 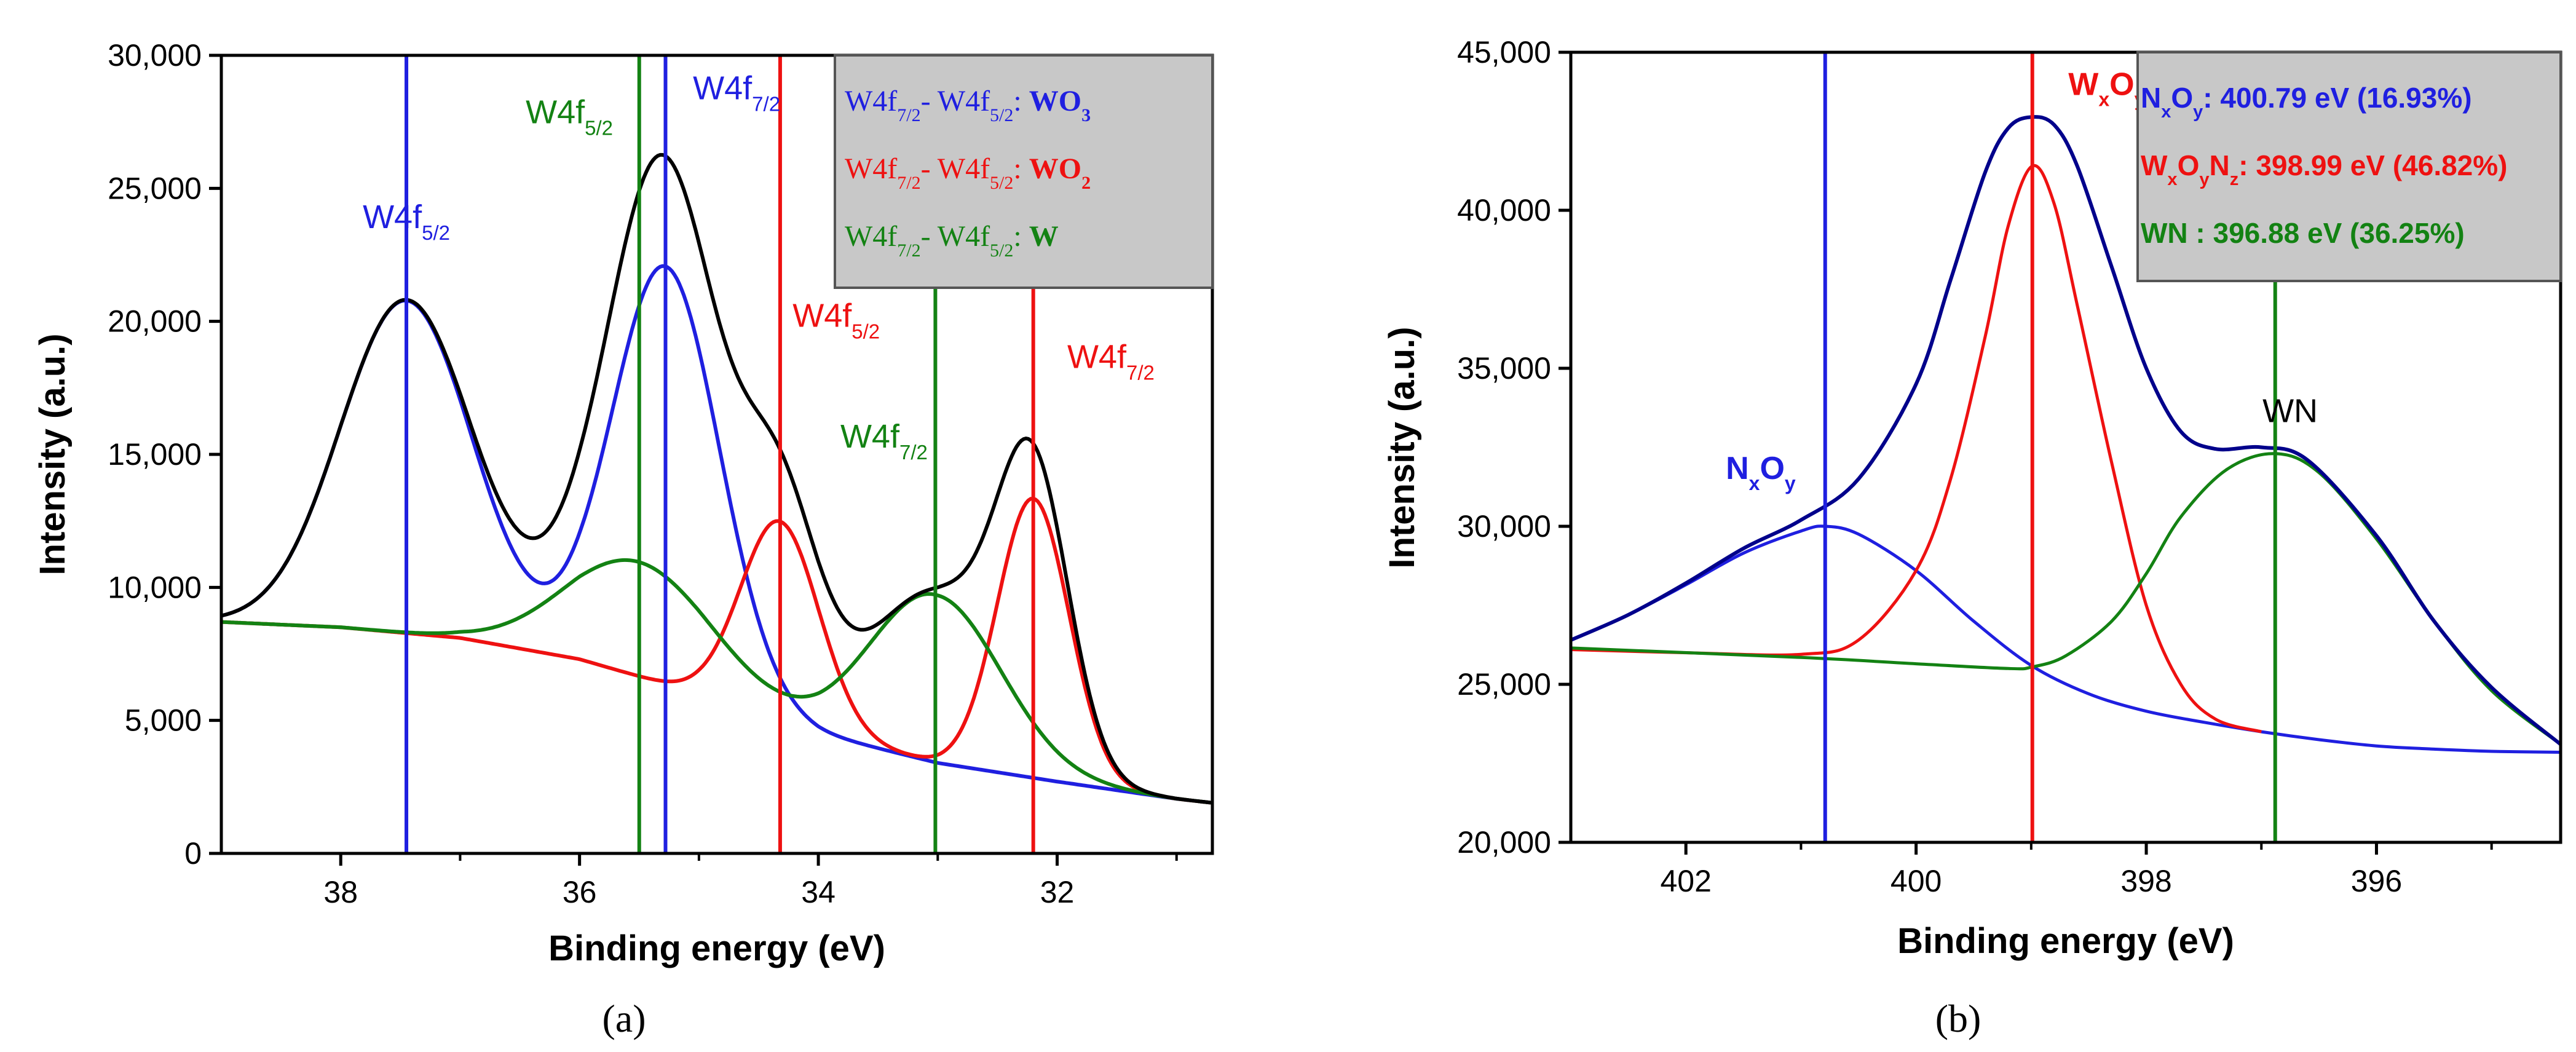 What do you see at coordinates (193, 853) in the screenshot?
I see `panel-a-ytick-label: 0` at bounding box center [193, 853].